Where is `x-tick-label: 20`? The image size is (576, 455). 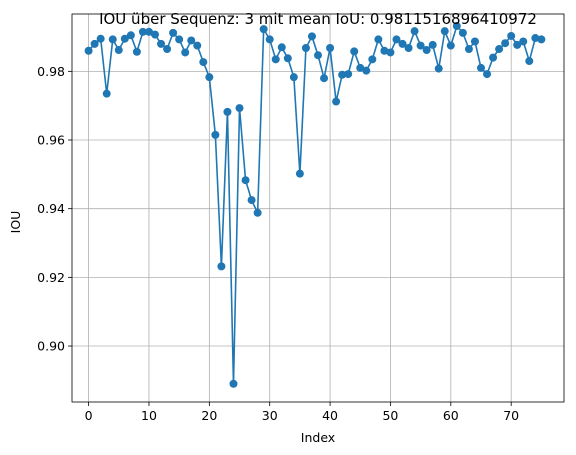
x-tick-label: 20 is located at coordinates (209, 415).